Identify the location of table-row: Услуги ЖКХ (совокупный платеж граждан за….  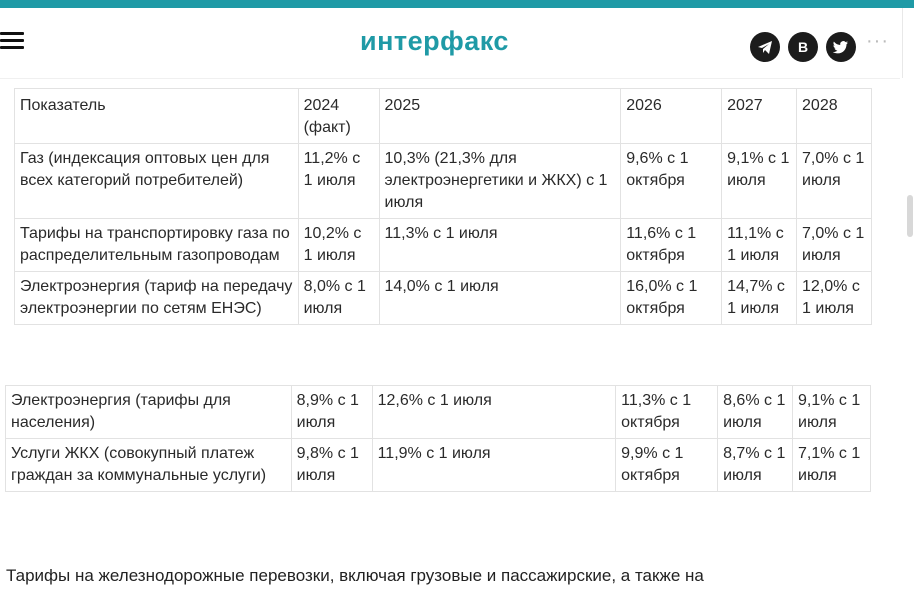
(438, 465).